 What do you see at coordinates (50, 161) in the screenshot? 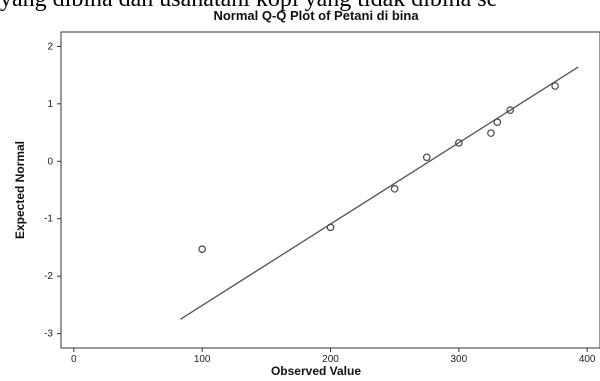
I see `y-tick-label: 0` at bounding box center [50, 161].